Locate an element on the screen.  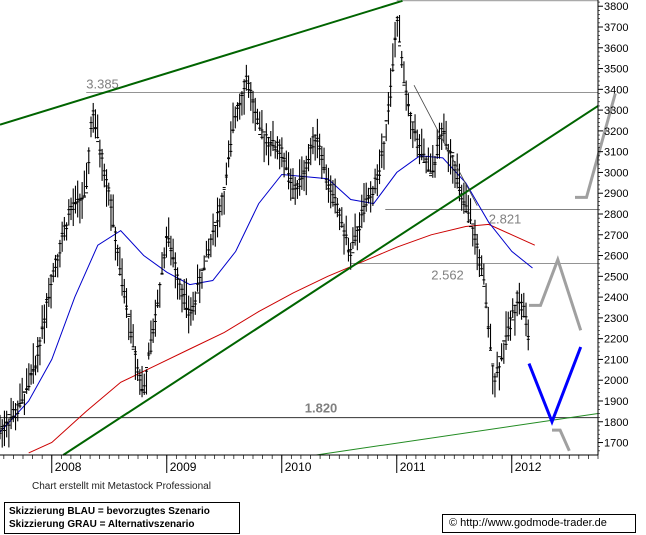
trendline-decline-line is located at coordinates (445, 145).